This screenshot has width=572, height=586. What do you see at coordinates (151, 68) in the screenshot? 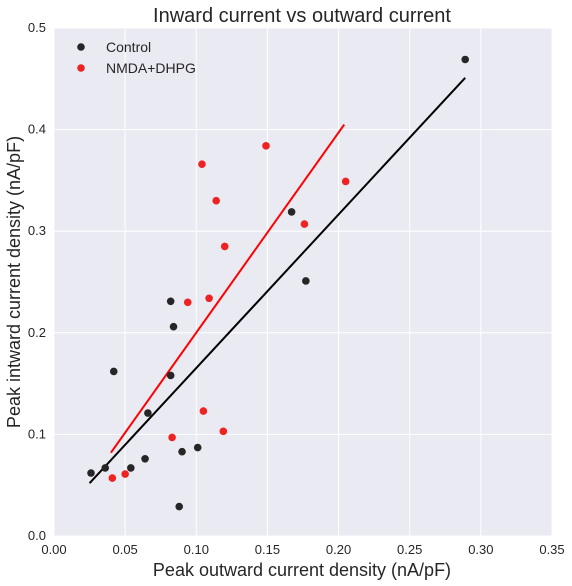
I see `legend-label: NMDA+DHPG` at bounding box center [151, 68].